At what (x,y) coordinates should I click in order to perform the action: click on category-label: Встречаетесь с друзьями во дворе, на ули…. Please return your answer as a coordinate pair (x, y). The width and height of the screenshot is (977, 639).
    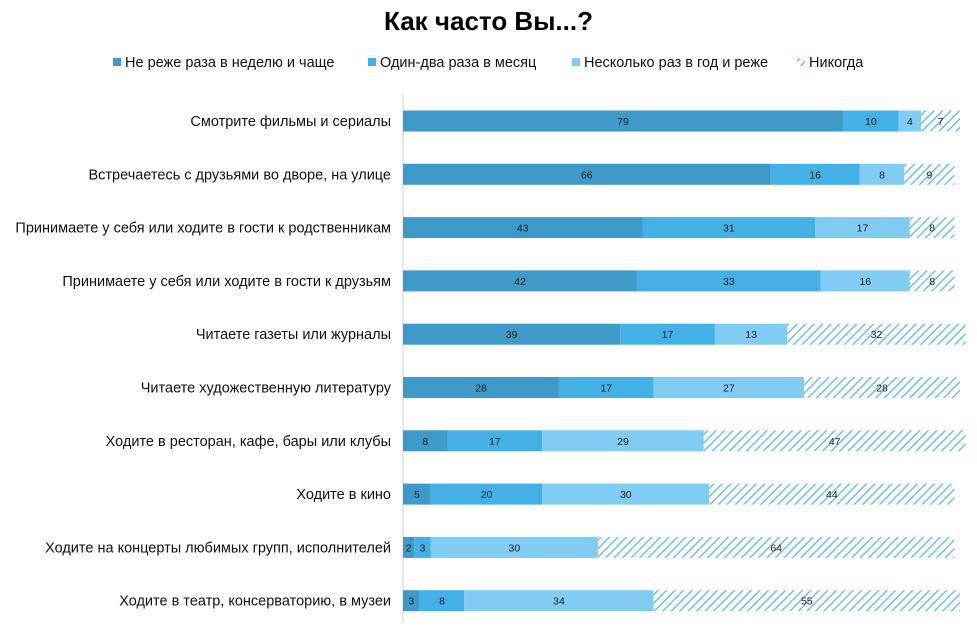
    Looking at the image, I should click on (239, 175).